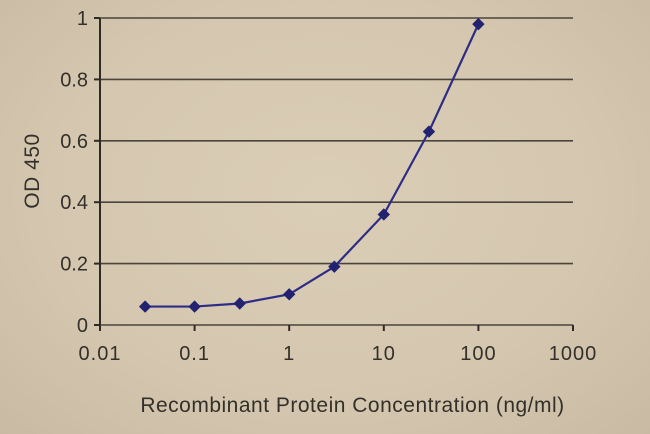  Describe the element at coordinates (384, 354) in the screenshot. I see `x-tick-label: 10` at that location.